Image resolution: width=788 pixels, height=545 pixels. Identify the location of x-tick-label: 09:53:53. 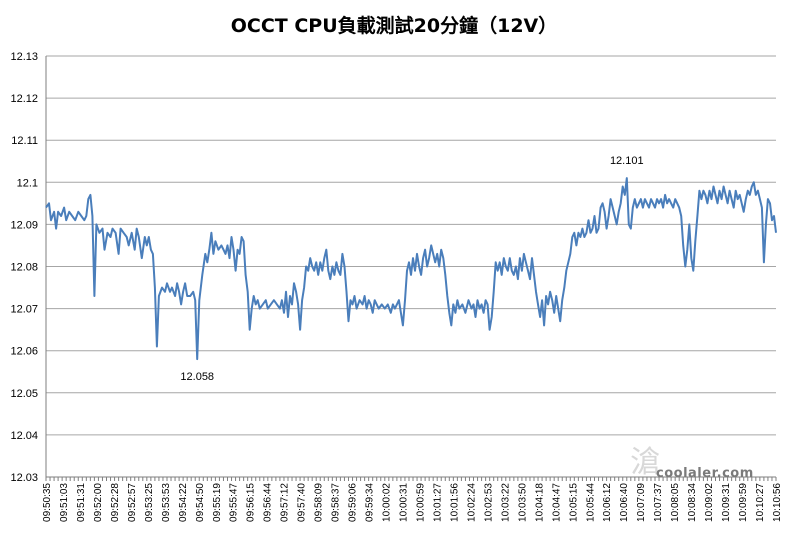
(166, 502).